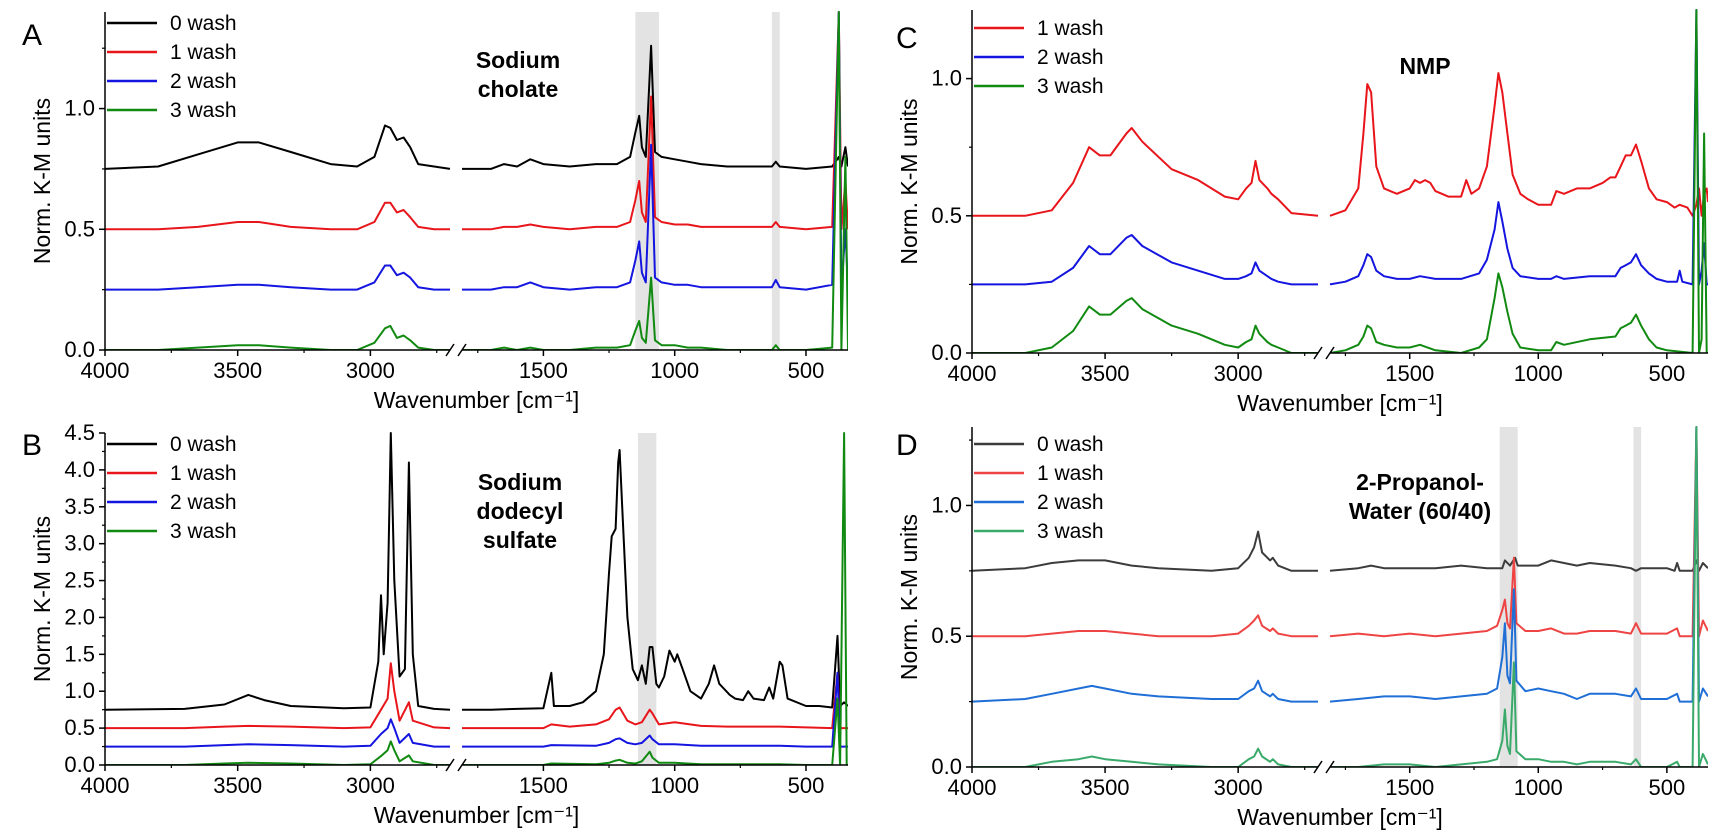  Describe the element at coordinates (520, 511) in the screenshot. I see `solvent-annotation: dodecyl` at that location.